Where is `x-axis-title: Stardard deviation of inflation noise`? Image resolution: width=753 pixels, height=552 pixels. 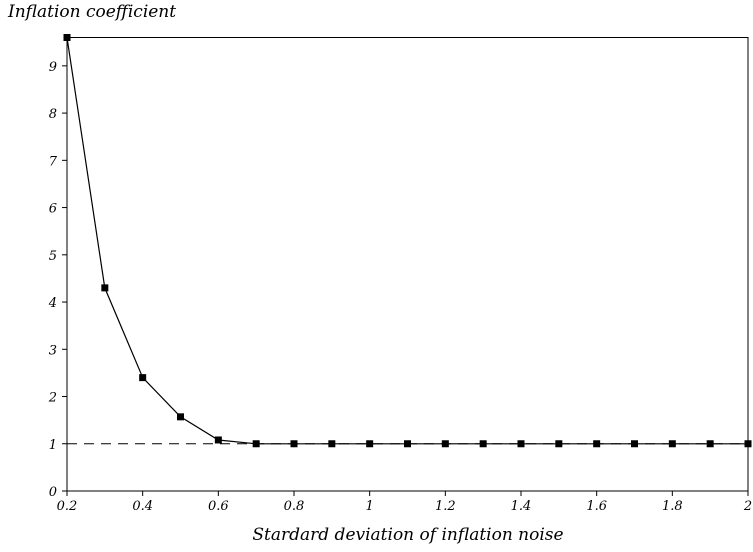 x-axis-title: Stardard deviation of inflation noise is located at coordinates (407, 535).